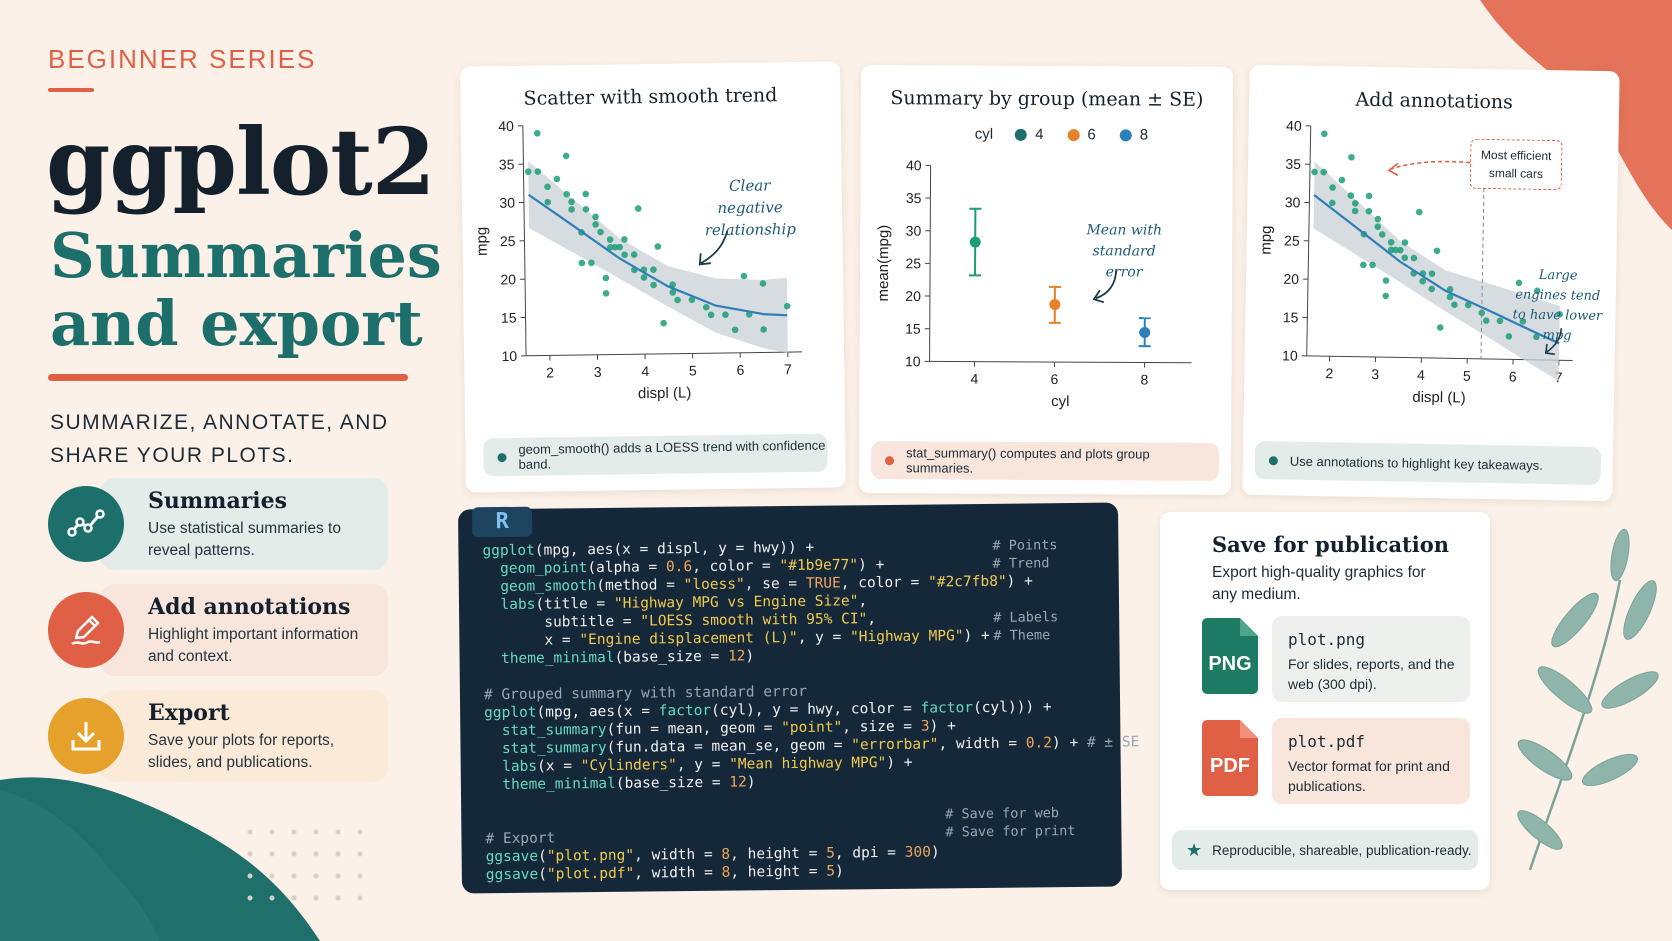 This screenshot has width=1672, height=941. What do you see at coordinates (249, 607) in the screenshot?
I see `feature-title: Add annotations` at bounding box center [249, 607].